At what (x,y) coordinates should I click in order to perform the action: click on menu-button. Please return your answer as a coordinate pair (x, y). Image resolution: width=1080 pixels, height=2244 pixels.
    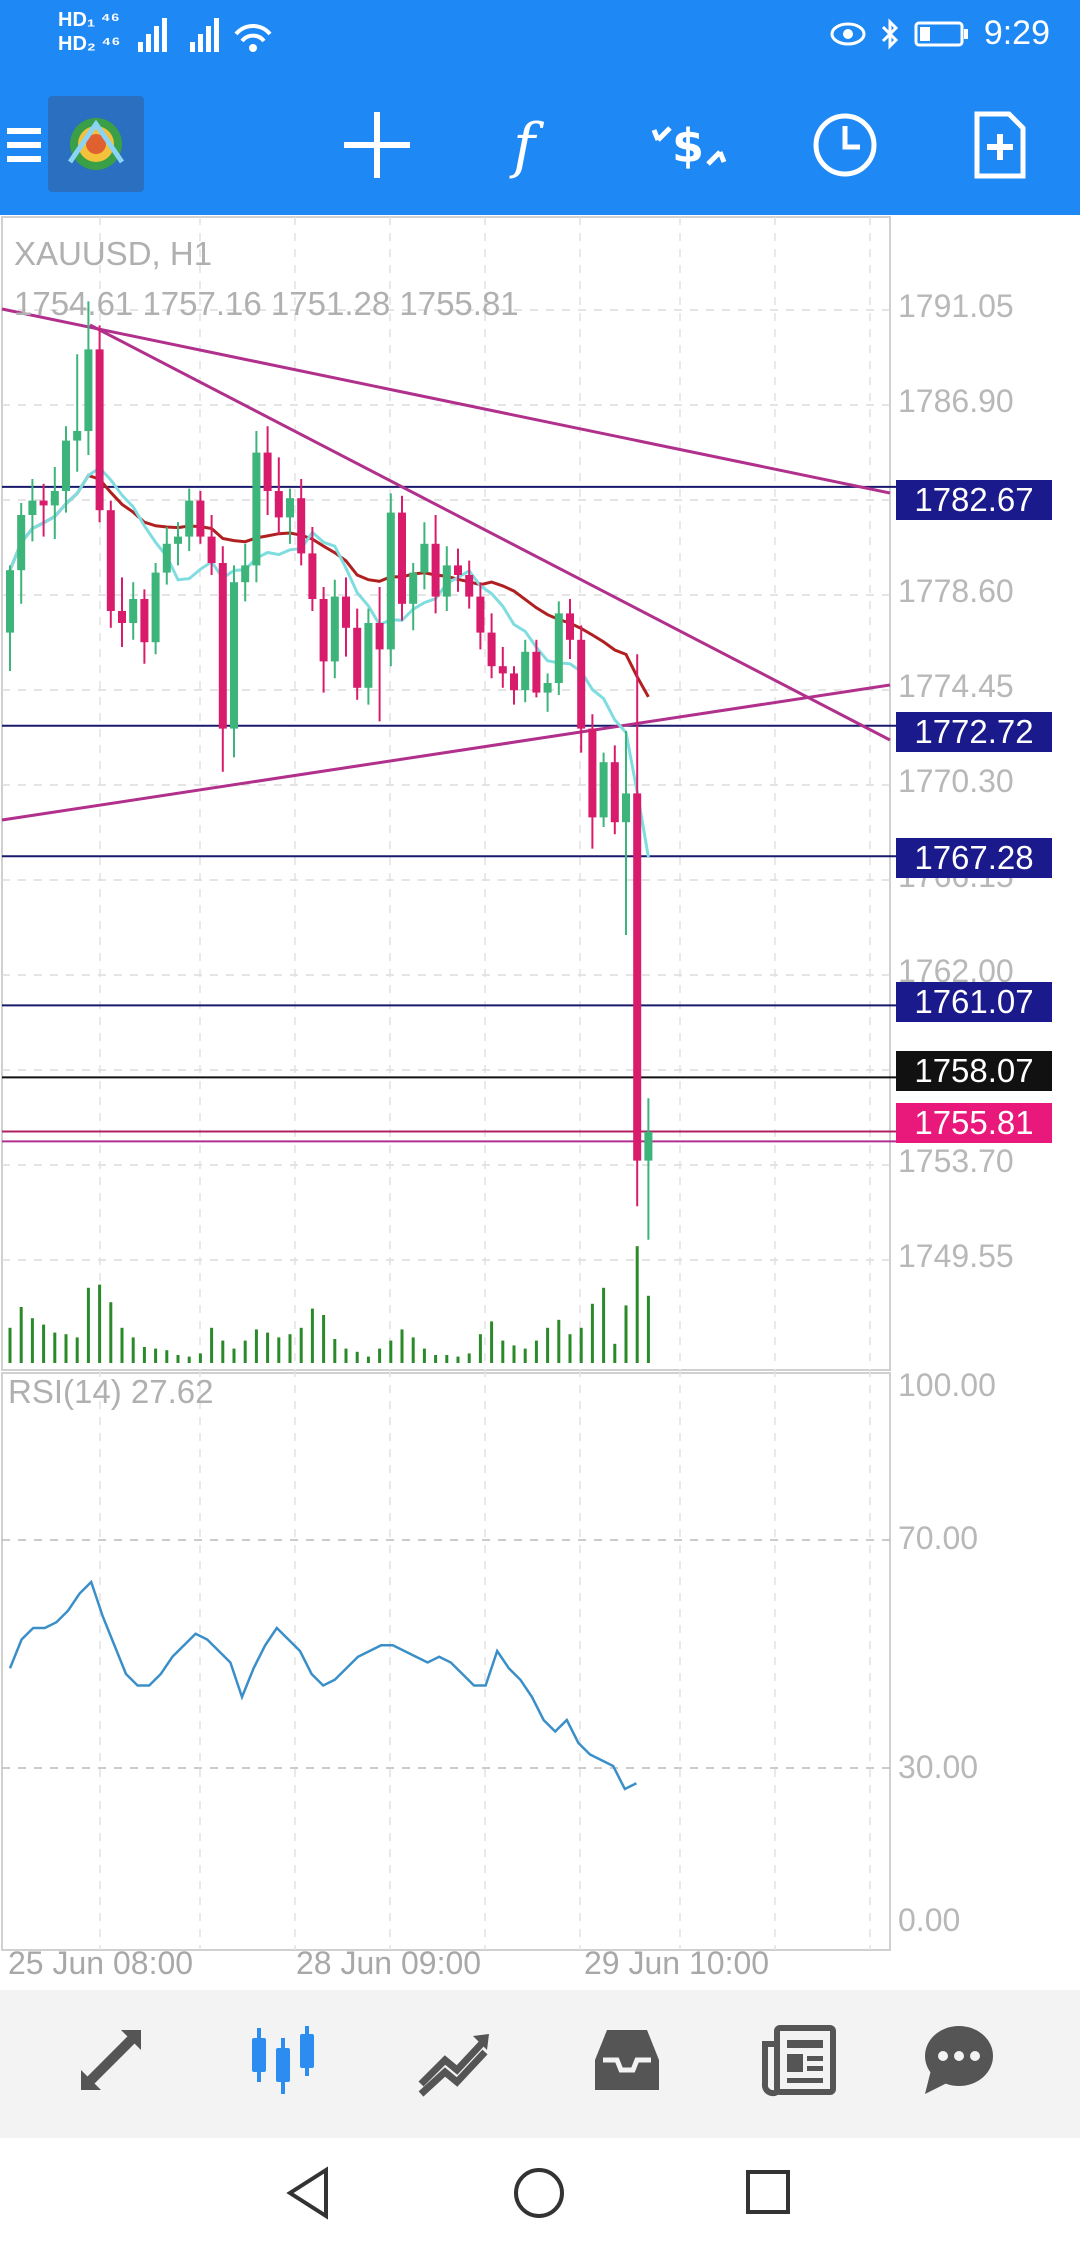
    Looking at the image, I should click on (32, 145).